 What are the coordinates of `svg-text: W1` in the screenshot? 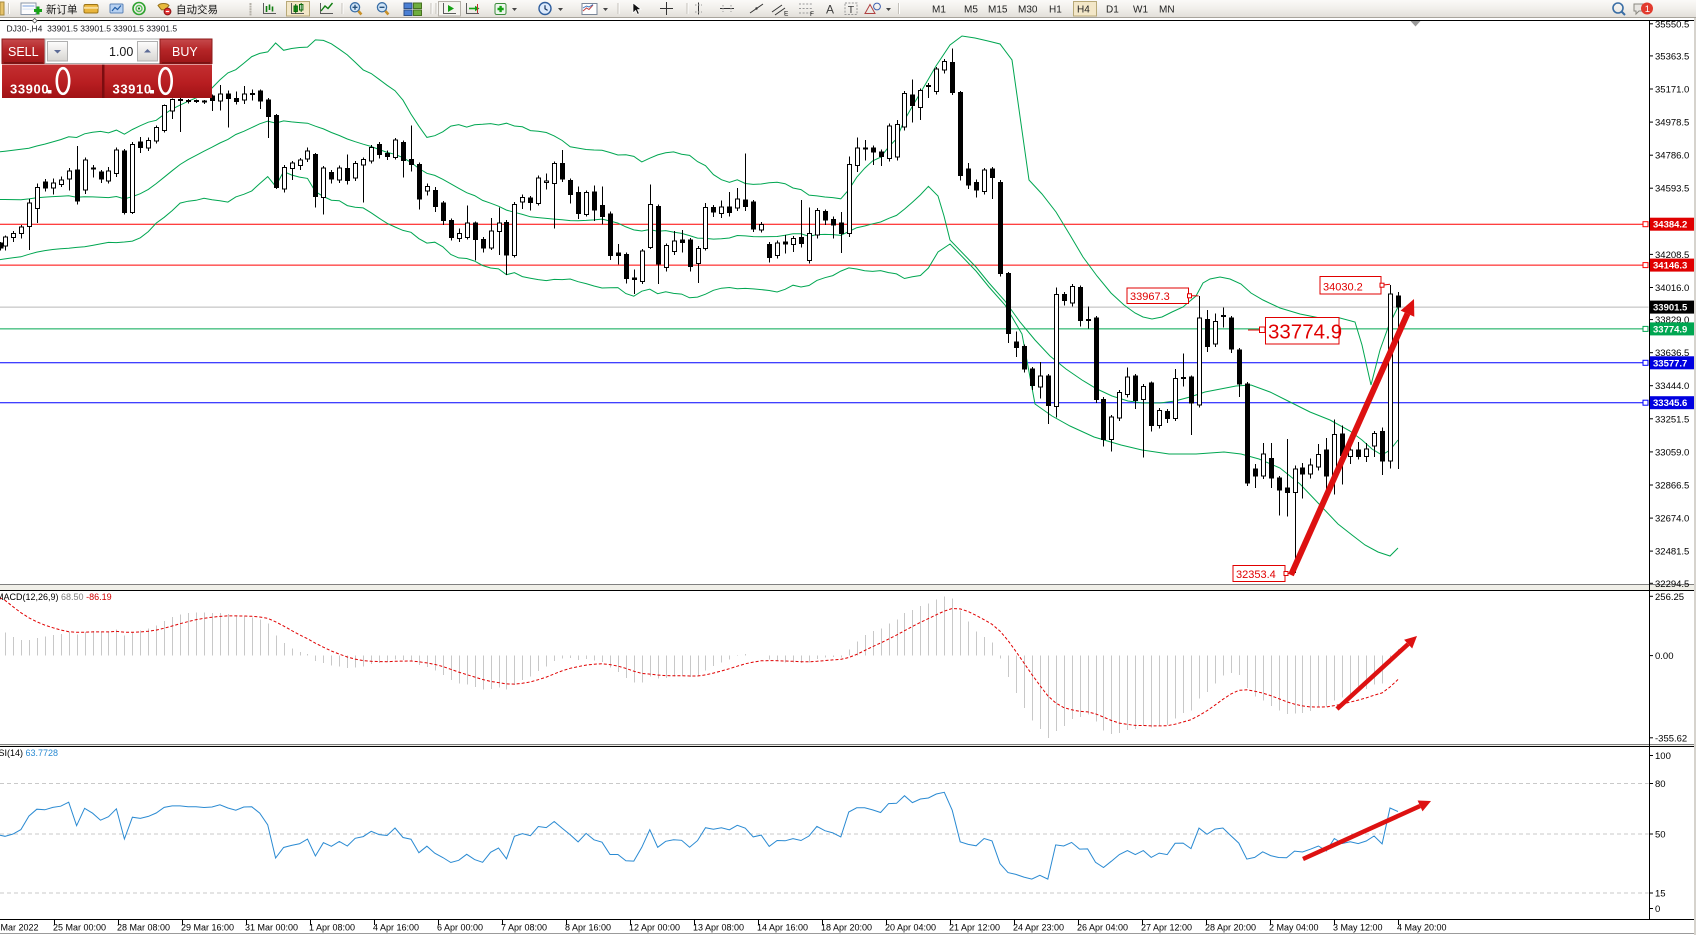 It's located at (1140, 10).